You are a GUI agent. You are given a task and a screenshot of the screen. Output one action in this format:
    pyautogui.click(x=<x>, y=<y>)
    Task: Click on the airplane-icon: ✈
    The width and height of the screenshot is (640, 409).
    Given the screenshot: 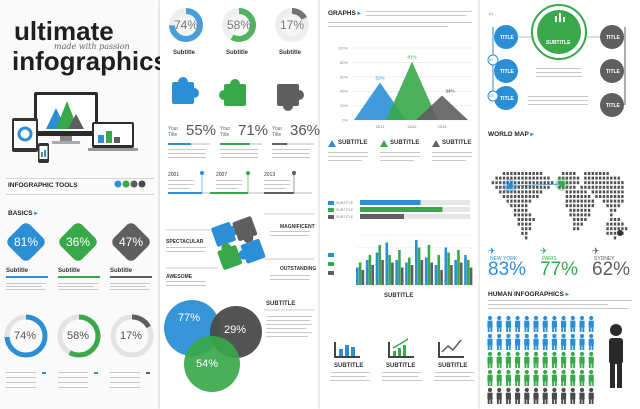 What is the action you would take?
    pyautogui.click(x=492, y=252)
    